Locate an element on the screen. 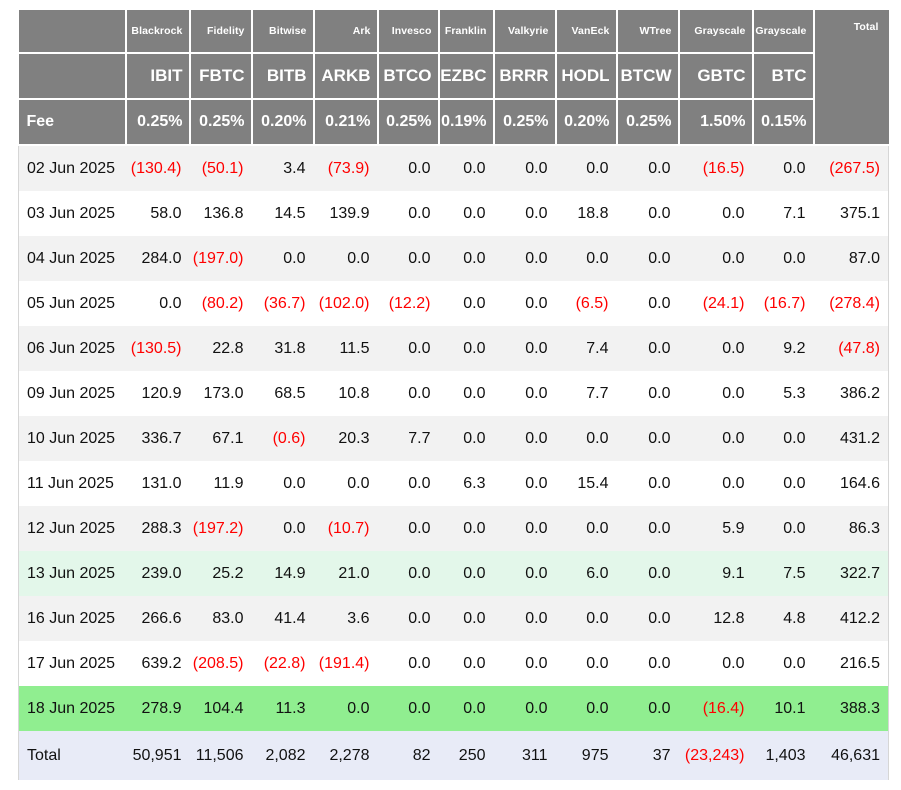 The height and width of the screenshot is (790, 901). date-cell: 09 Jun 2025 is located at coordinates (72, 393).